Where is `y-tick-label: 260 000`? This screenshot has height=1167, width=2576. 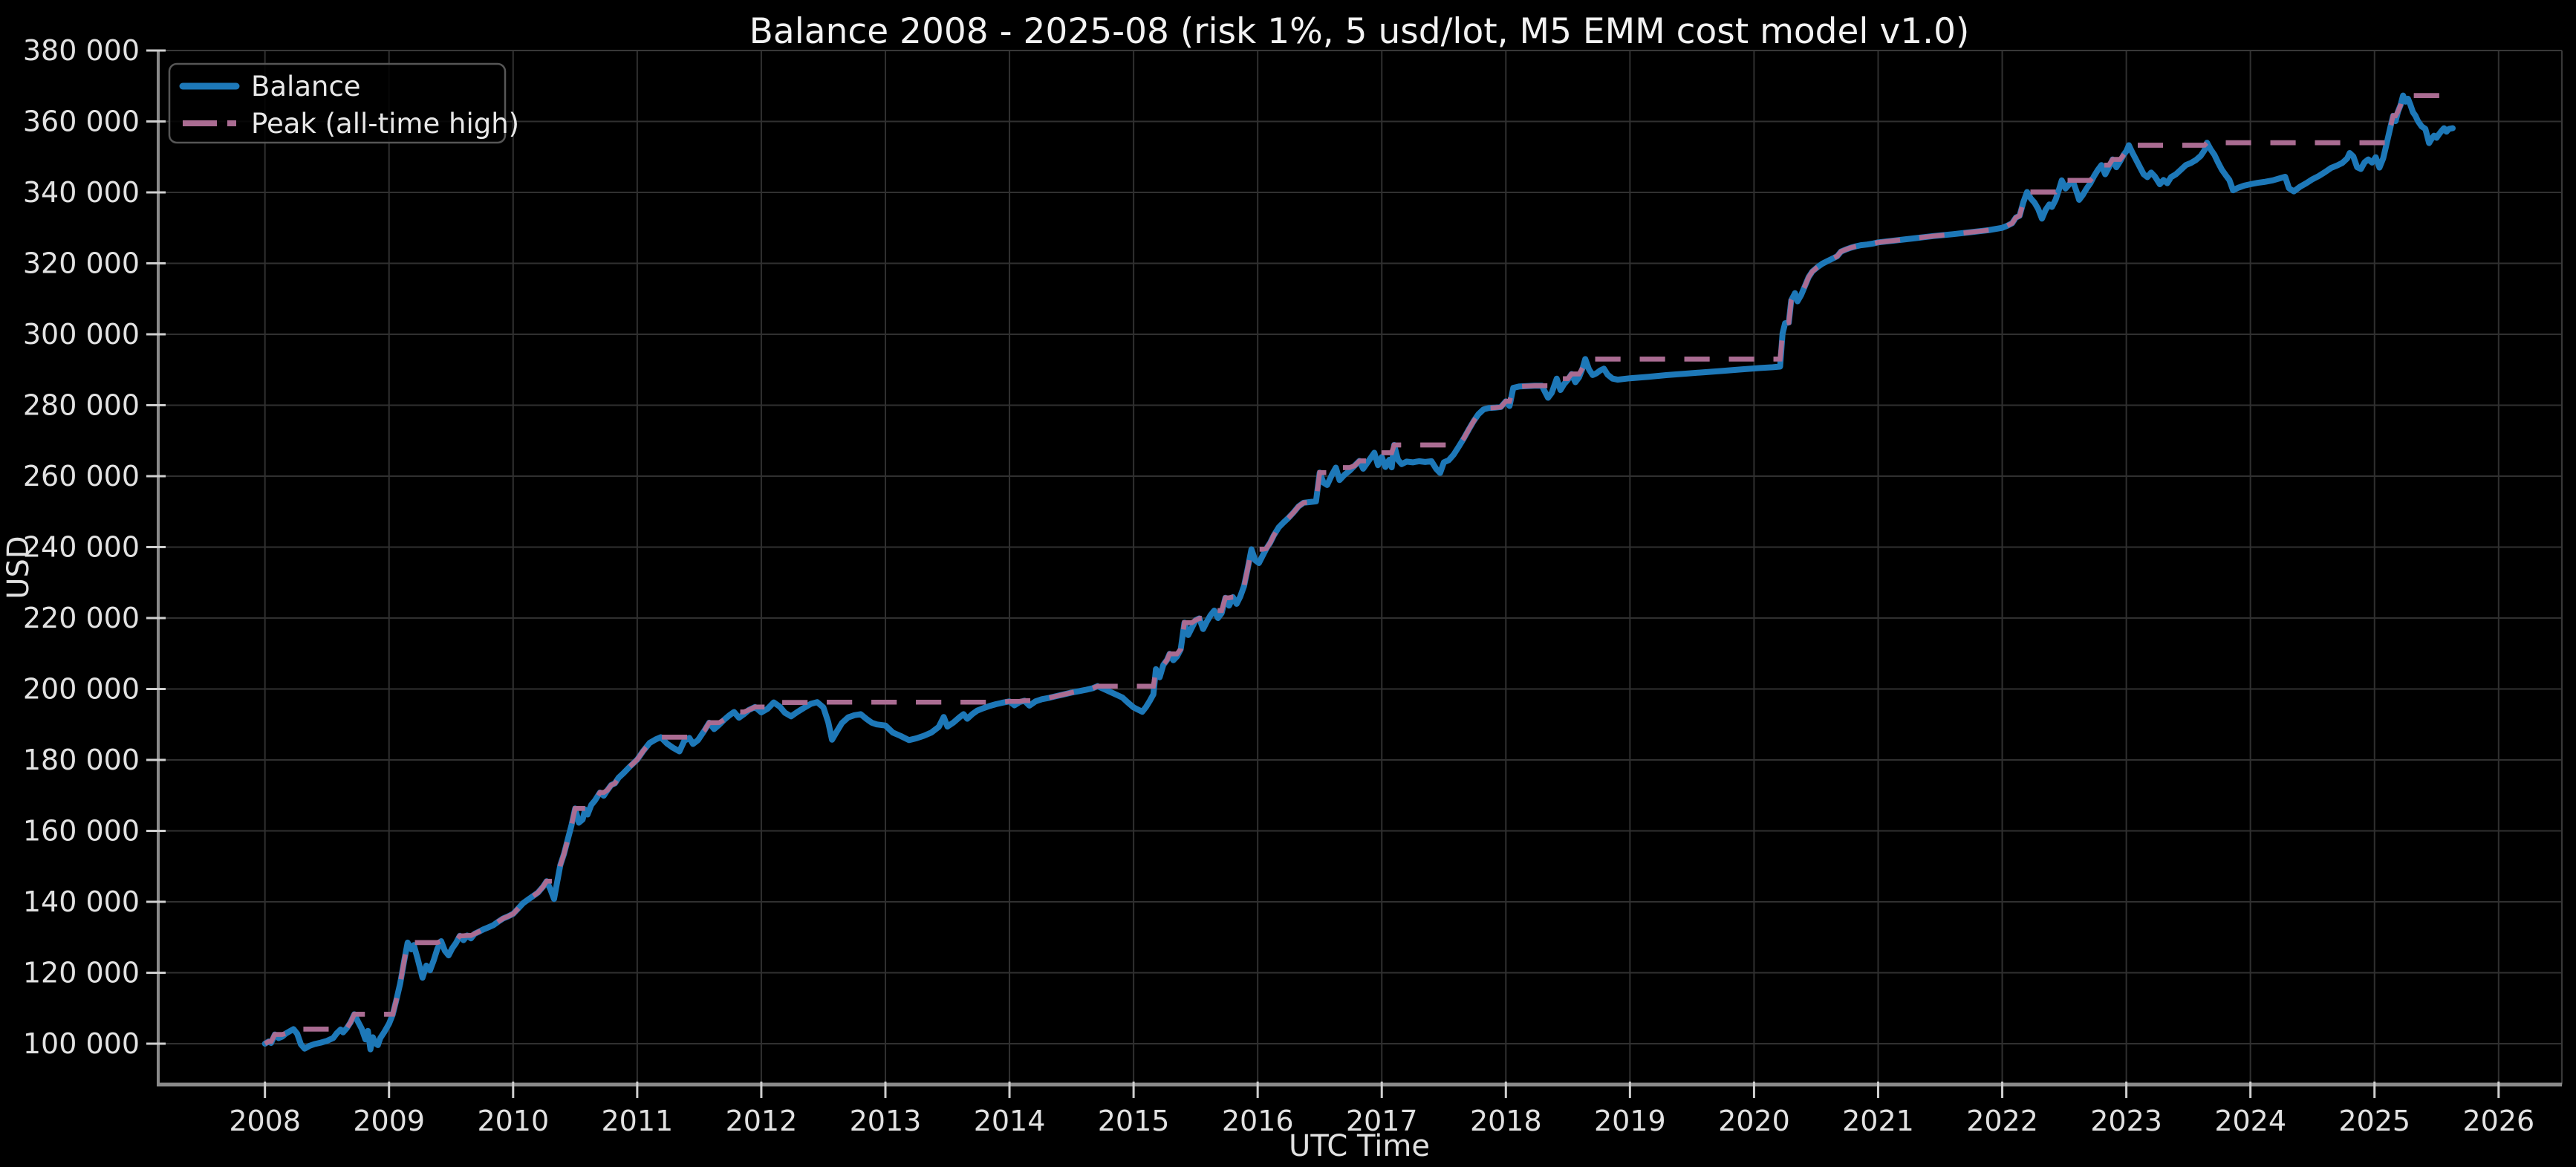
y-tick-label: 260 000 is located at coordinates (81, 476).